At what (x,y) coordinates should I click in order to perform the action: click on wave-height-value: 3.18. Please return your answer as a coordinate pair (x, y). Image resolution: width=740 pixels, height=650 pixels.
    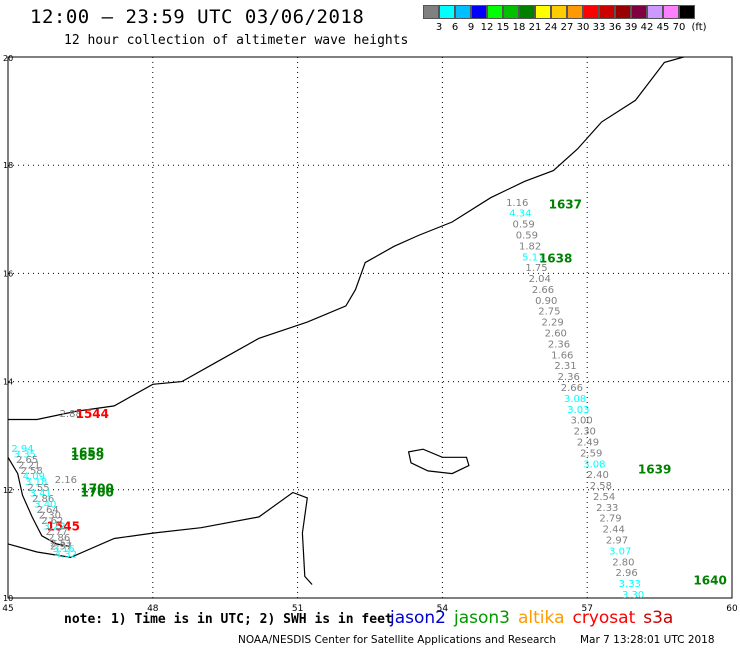
    Looking at the image, I should click on (36, 482).